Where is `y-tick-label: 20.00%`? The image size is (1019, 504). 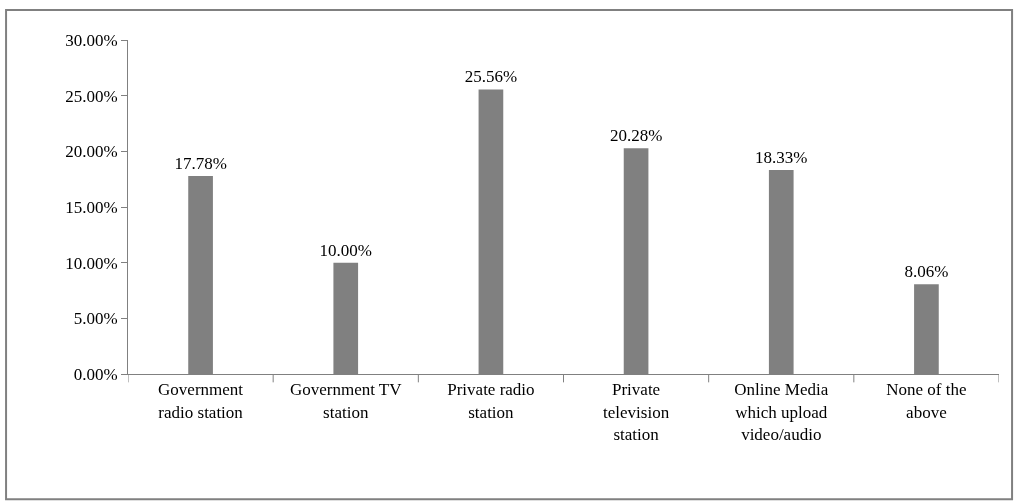
y-tick-label: 20.00% is located at coordinates (91, 152).